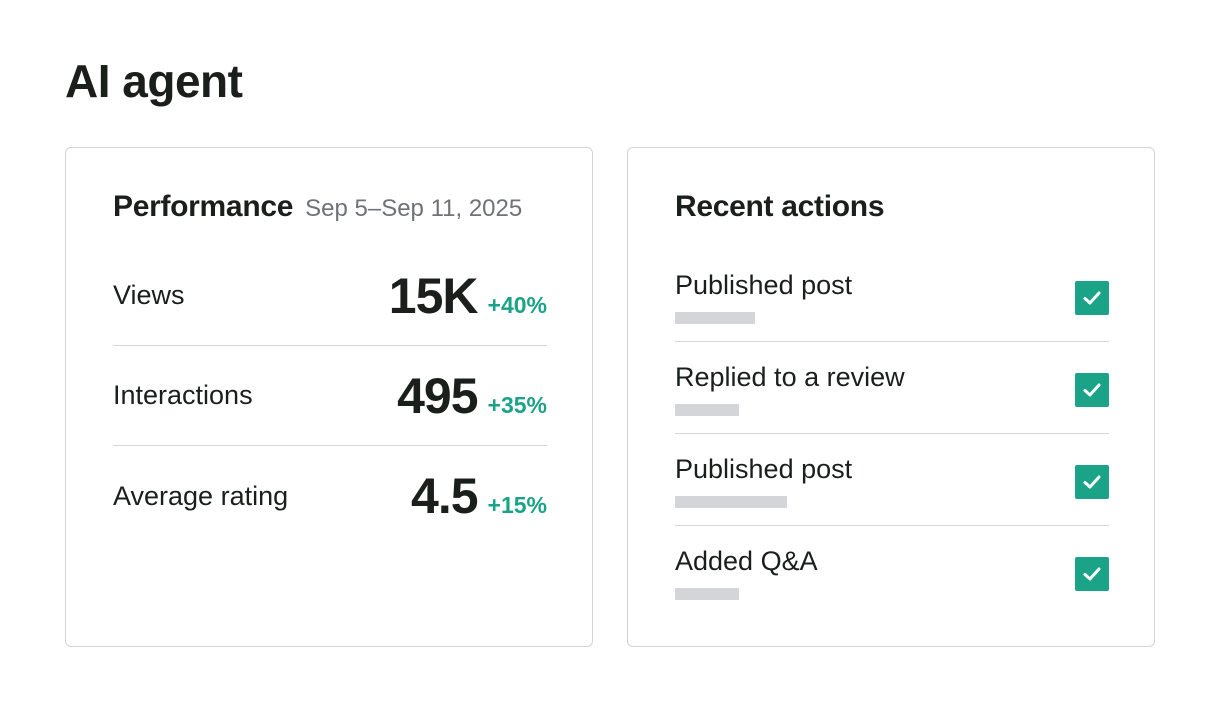 The width and height of the screenshot is (1220, 712). Describe the element at coordinates (330, 296) in the screenshot. I see `metric-row-views: Views 15K +40%` at that location.